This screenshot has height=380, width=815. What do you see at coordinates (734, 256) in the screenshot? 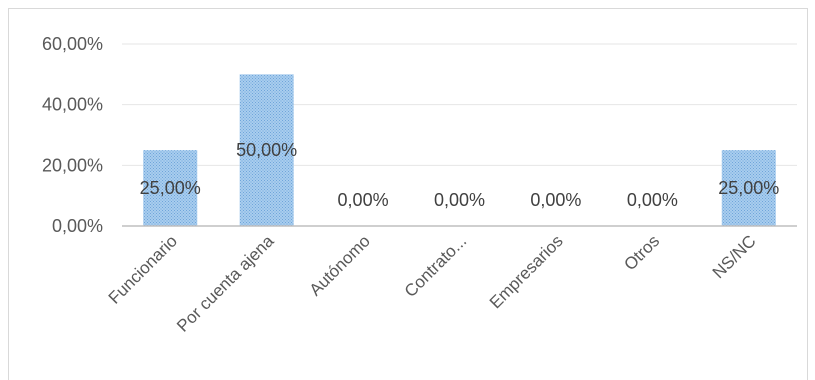
I see `x-tick-label: NS/NC` at bounding box center [734, 256].